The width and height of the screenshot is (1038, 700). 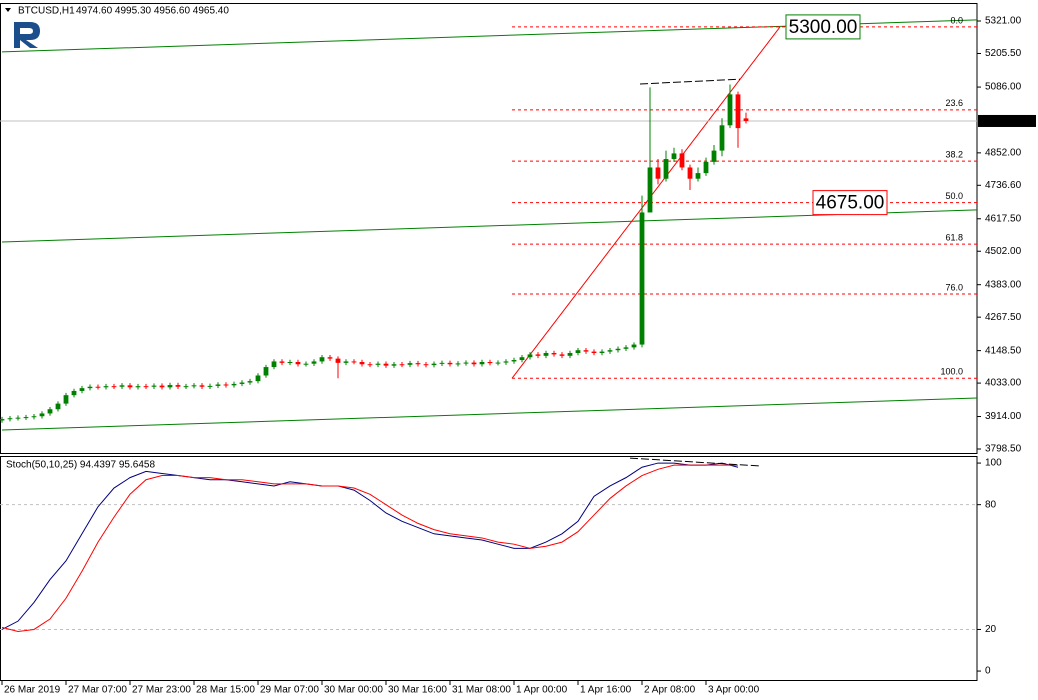 I want to click on price-label: 5300.00, so click(x=823, y=27).